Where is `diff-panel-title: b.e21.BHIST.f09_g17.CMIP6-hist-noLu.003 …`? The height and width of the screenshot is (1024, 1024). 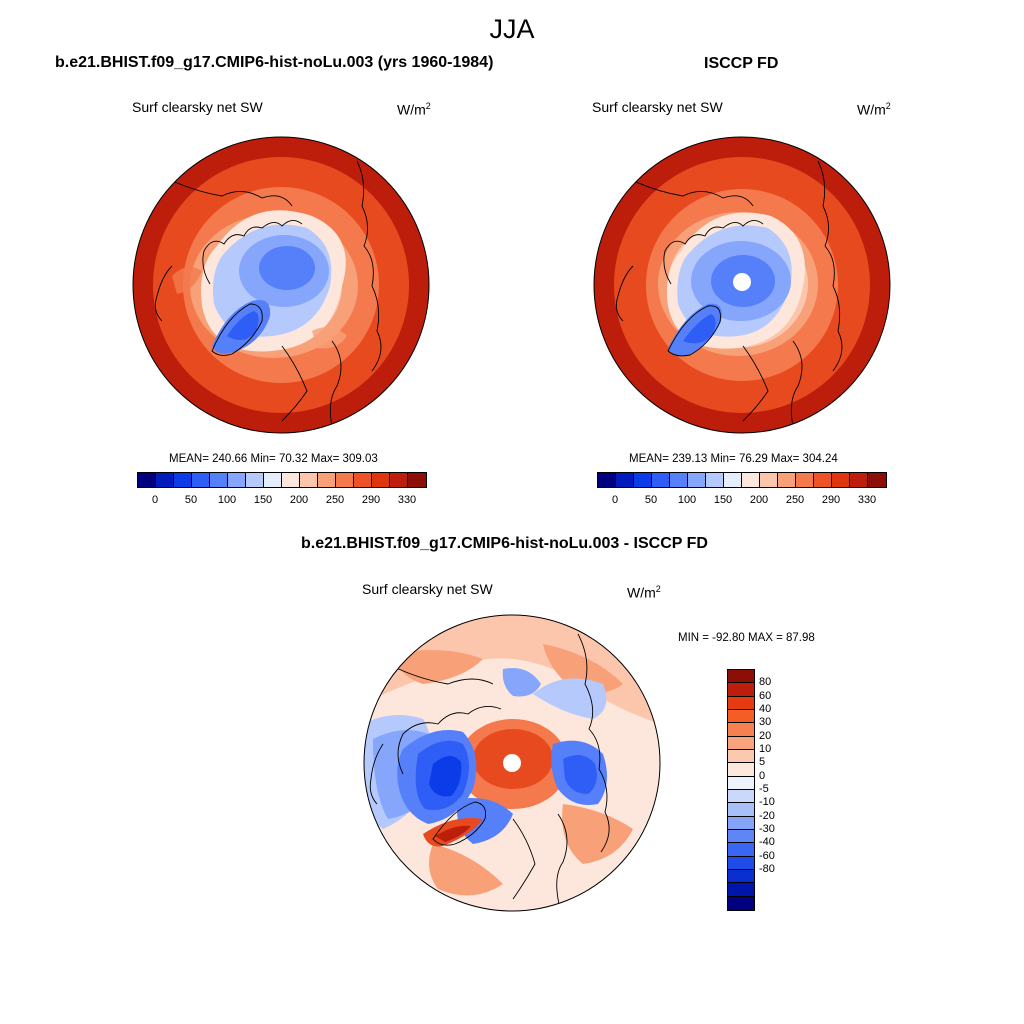
diff-panel-title: b.e21.BHIST.f09_g17.CMIP6-hist-noLu.003 … is located at coordinates (504, 543).